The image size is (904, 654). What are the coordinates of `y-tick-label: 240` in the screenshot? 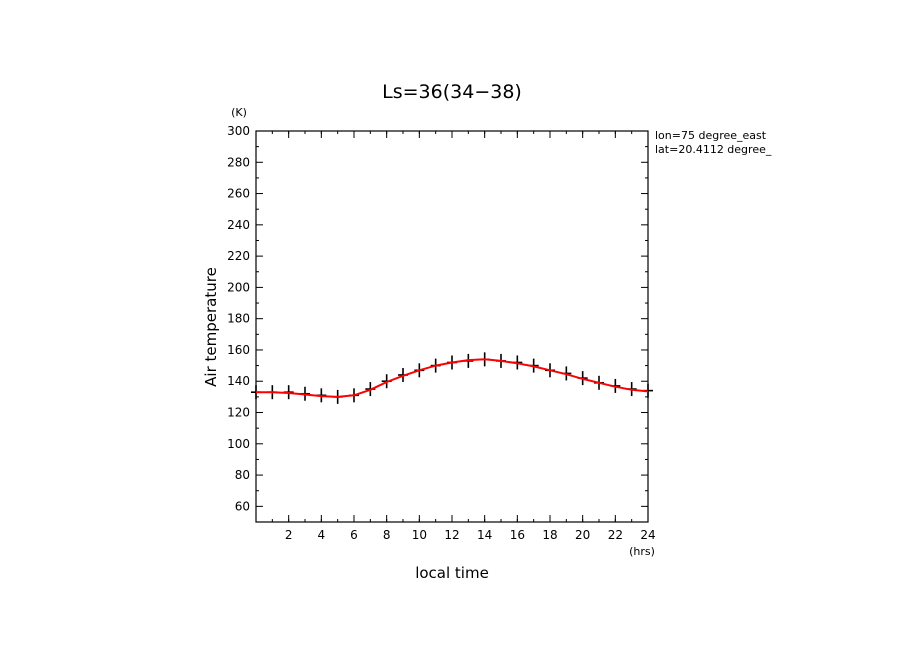 It's located at (238, 225).